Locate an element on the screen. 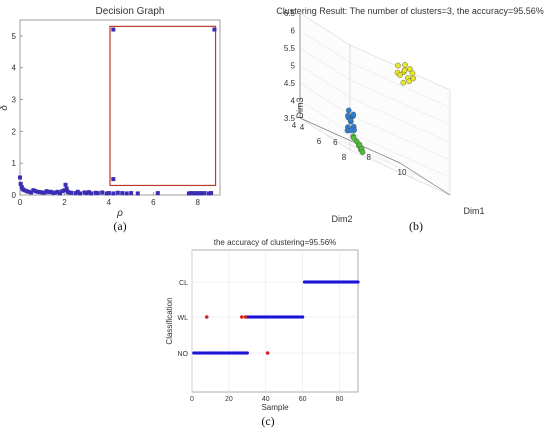 This screenshot has height=437, width=550. x-tick-label: 6 is located at coordinates (153, 202).